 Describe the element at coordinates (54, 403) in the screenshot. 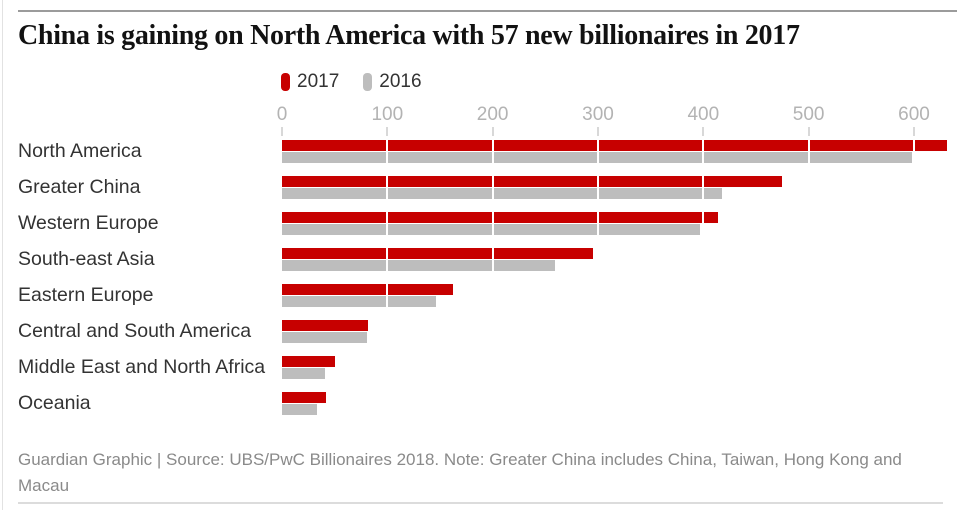

I see `category-label: Oceania` at that location.